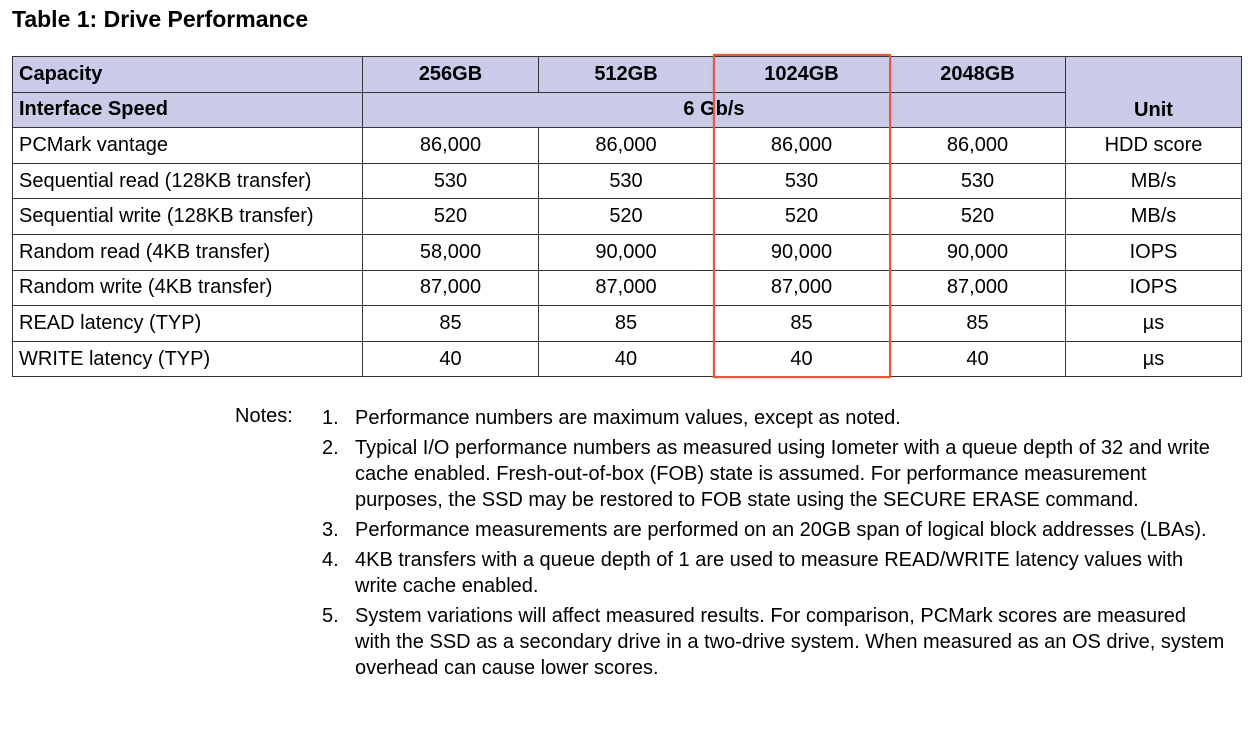 This screenshot has width=1254, height=738. I want to click on unit-header: Unit, so click(1153, 92).